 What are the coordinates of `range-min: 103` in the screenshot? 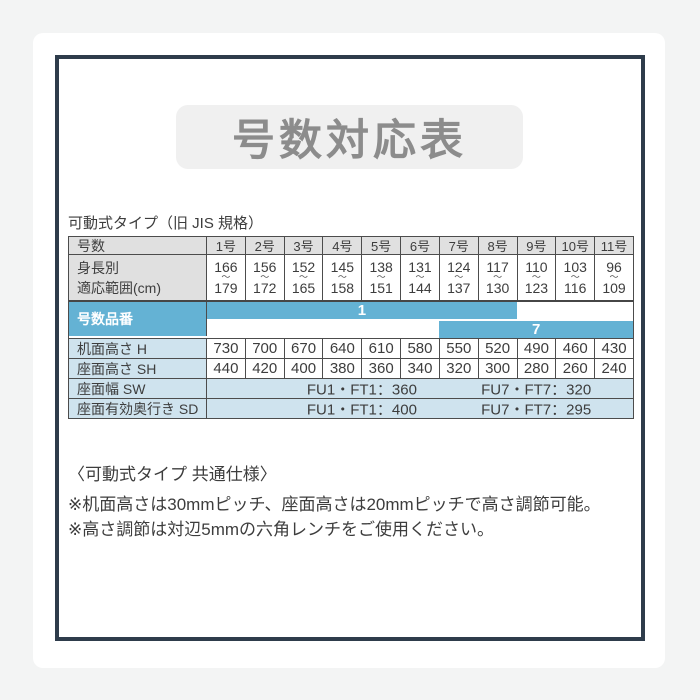 It's located at (575, 267).